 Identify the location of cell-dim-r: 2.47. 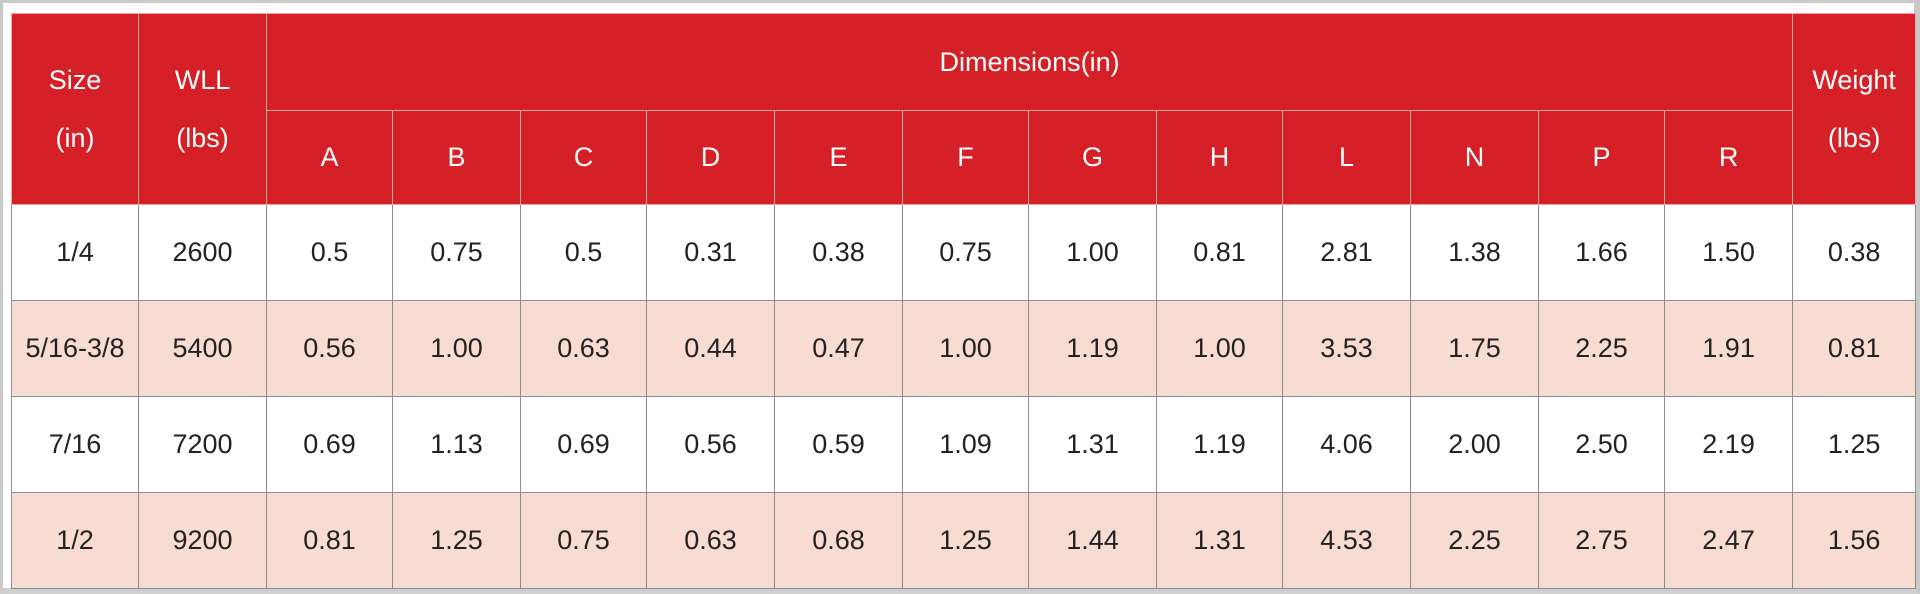
(1728, 540).